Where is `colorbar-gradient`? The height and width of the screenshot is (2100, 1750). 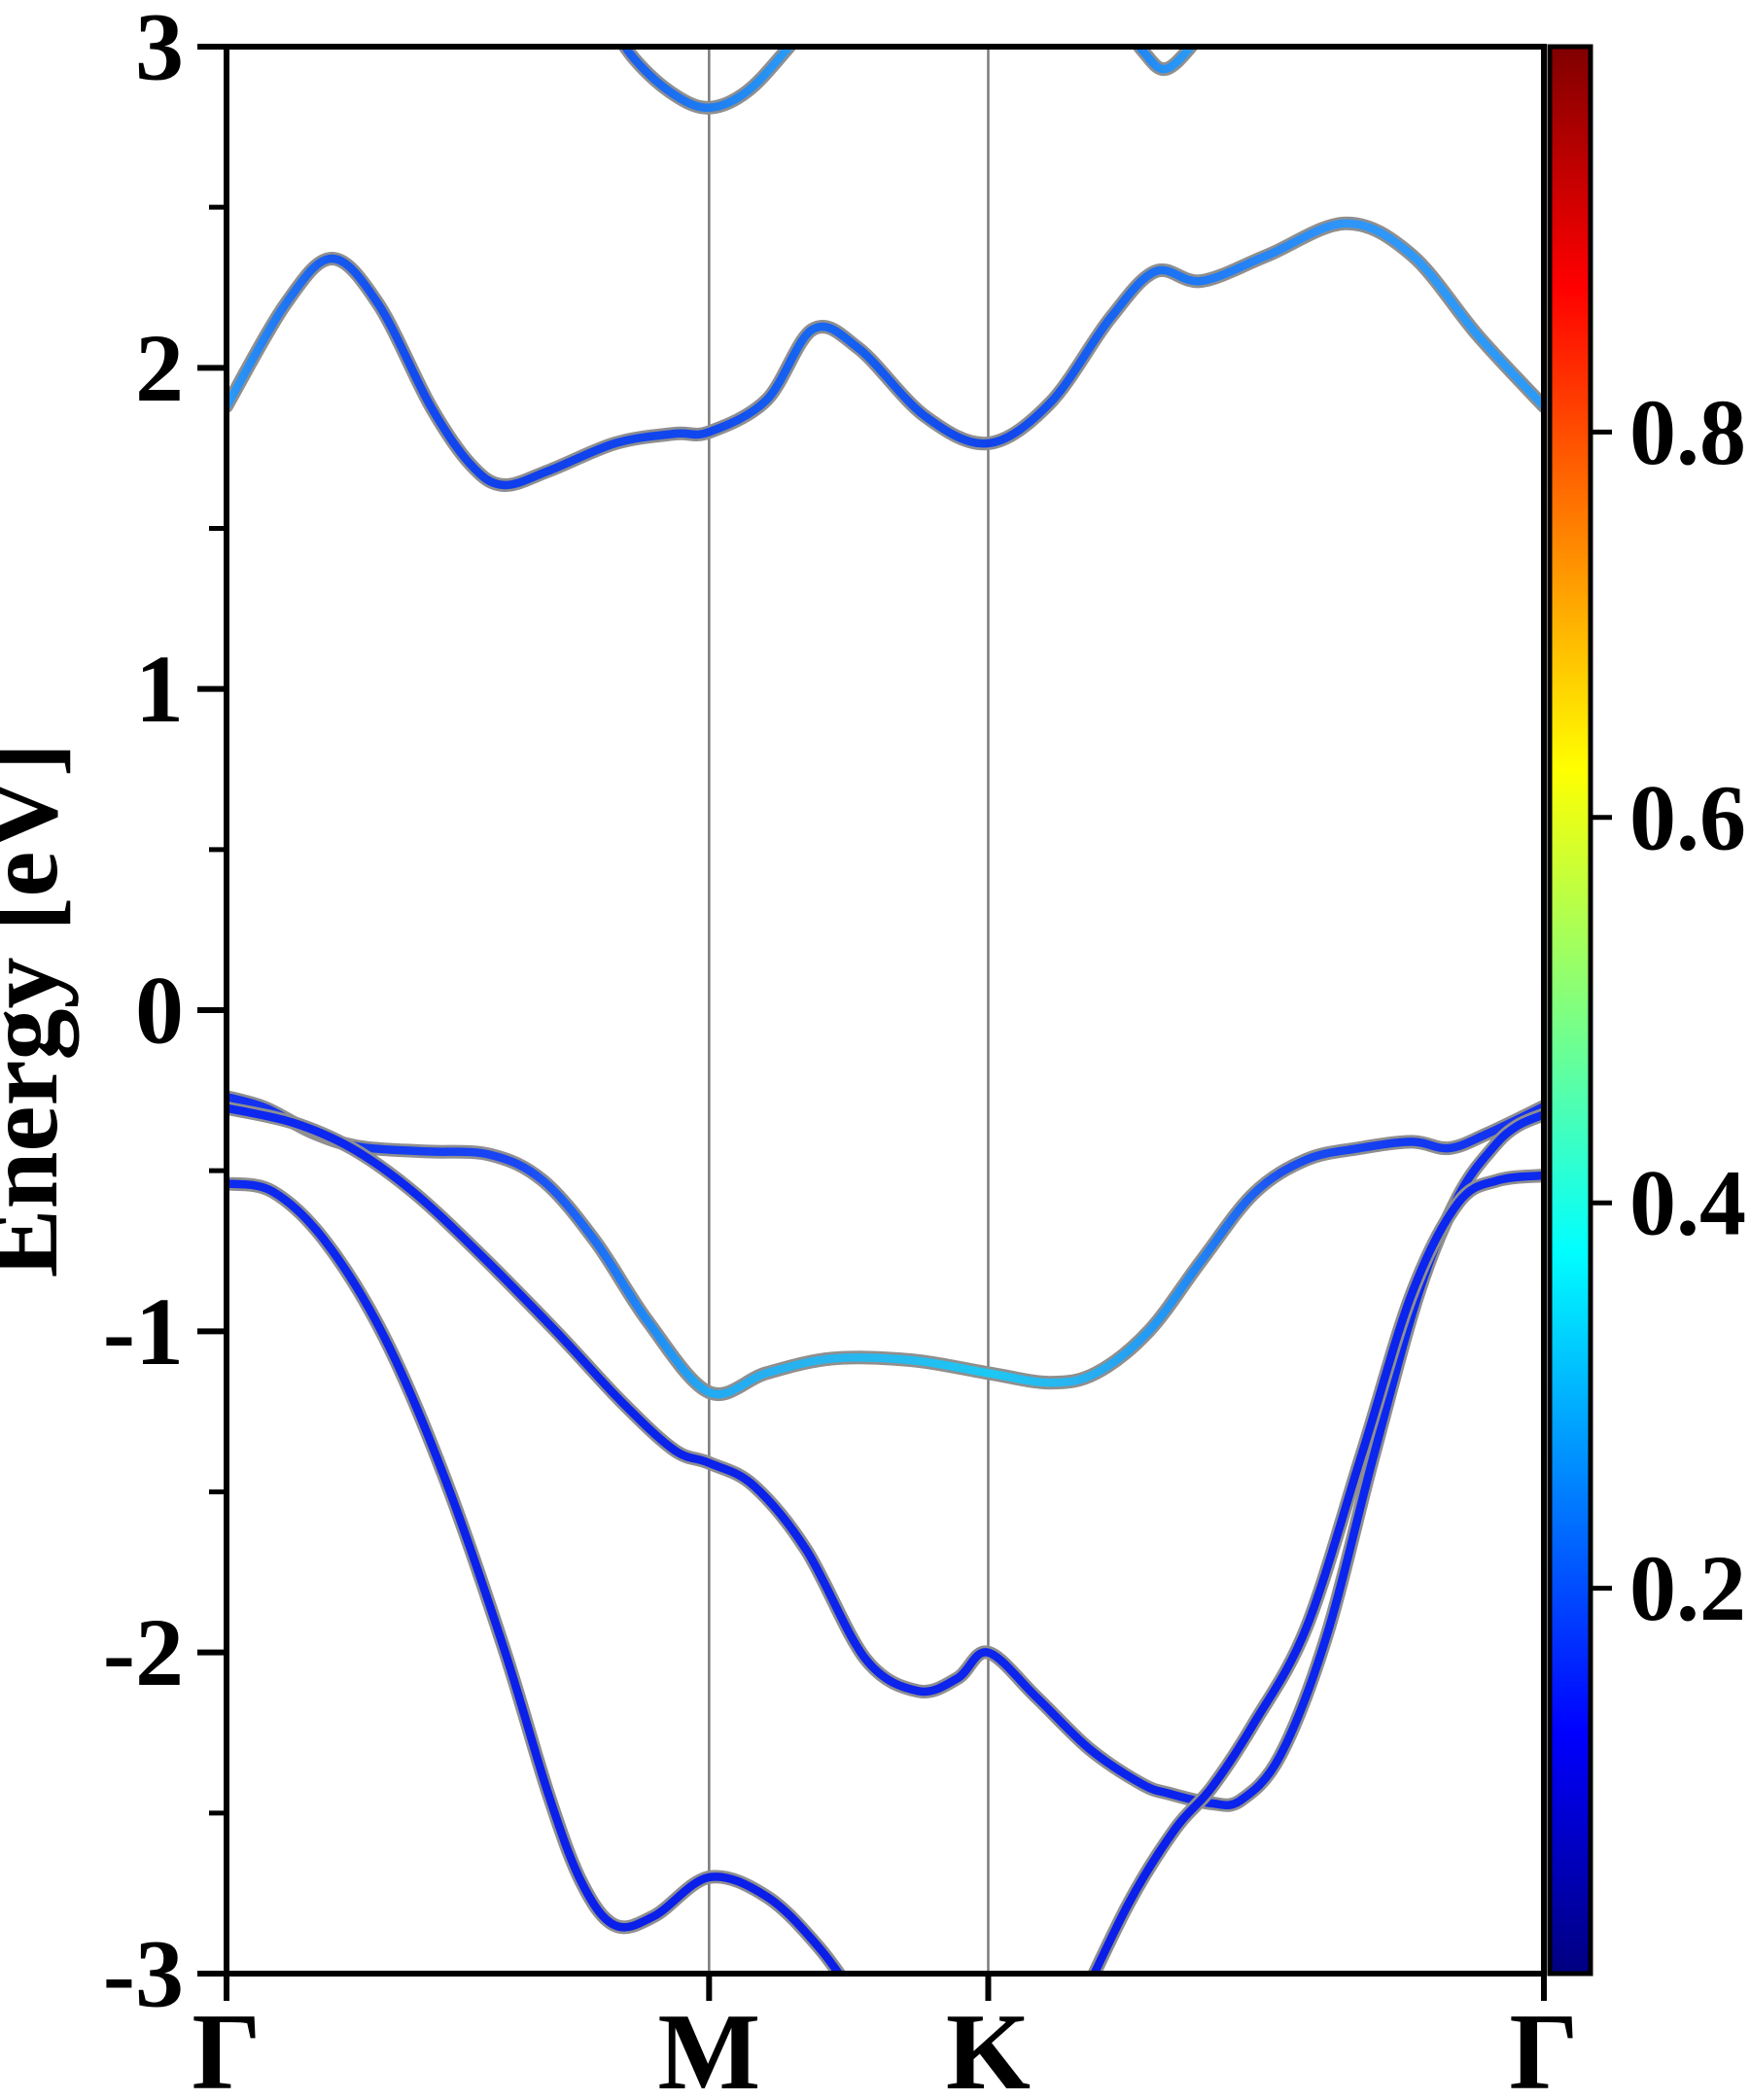 colorbar-gradient is located at coordinates (1570, 1010).